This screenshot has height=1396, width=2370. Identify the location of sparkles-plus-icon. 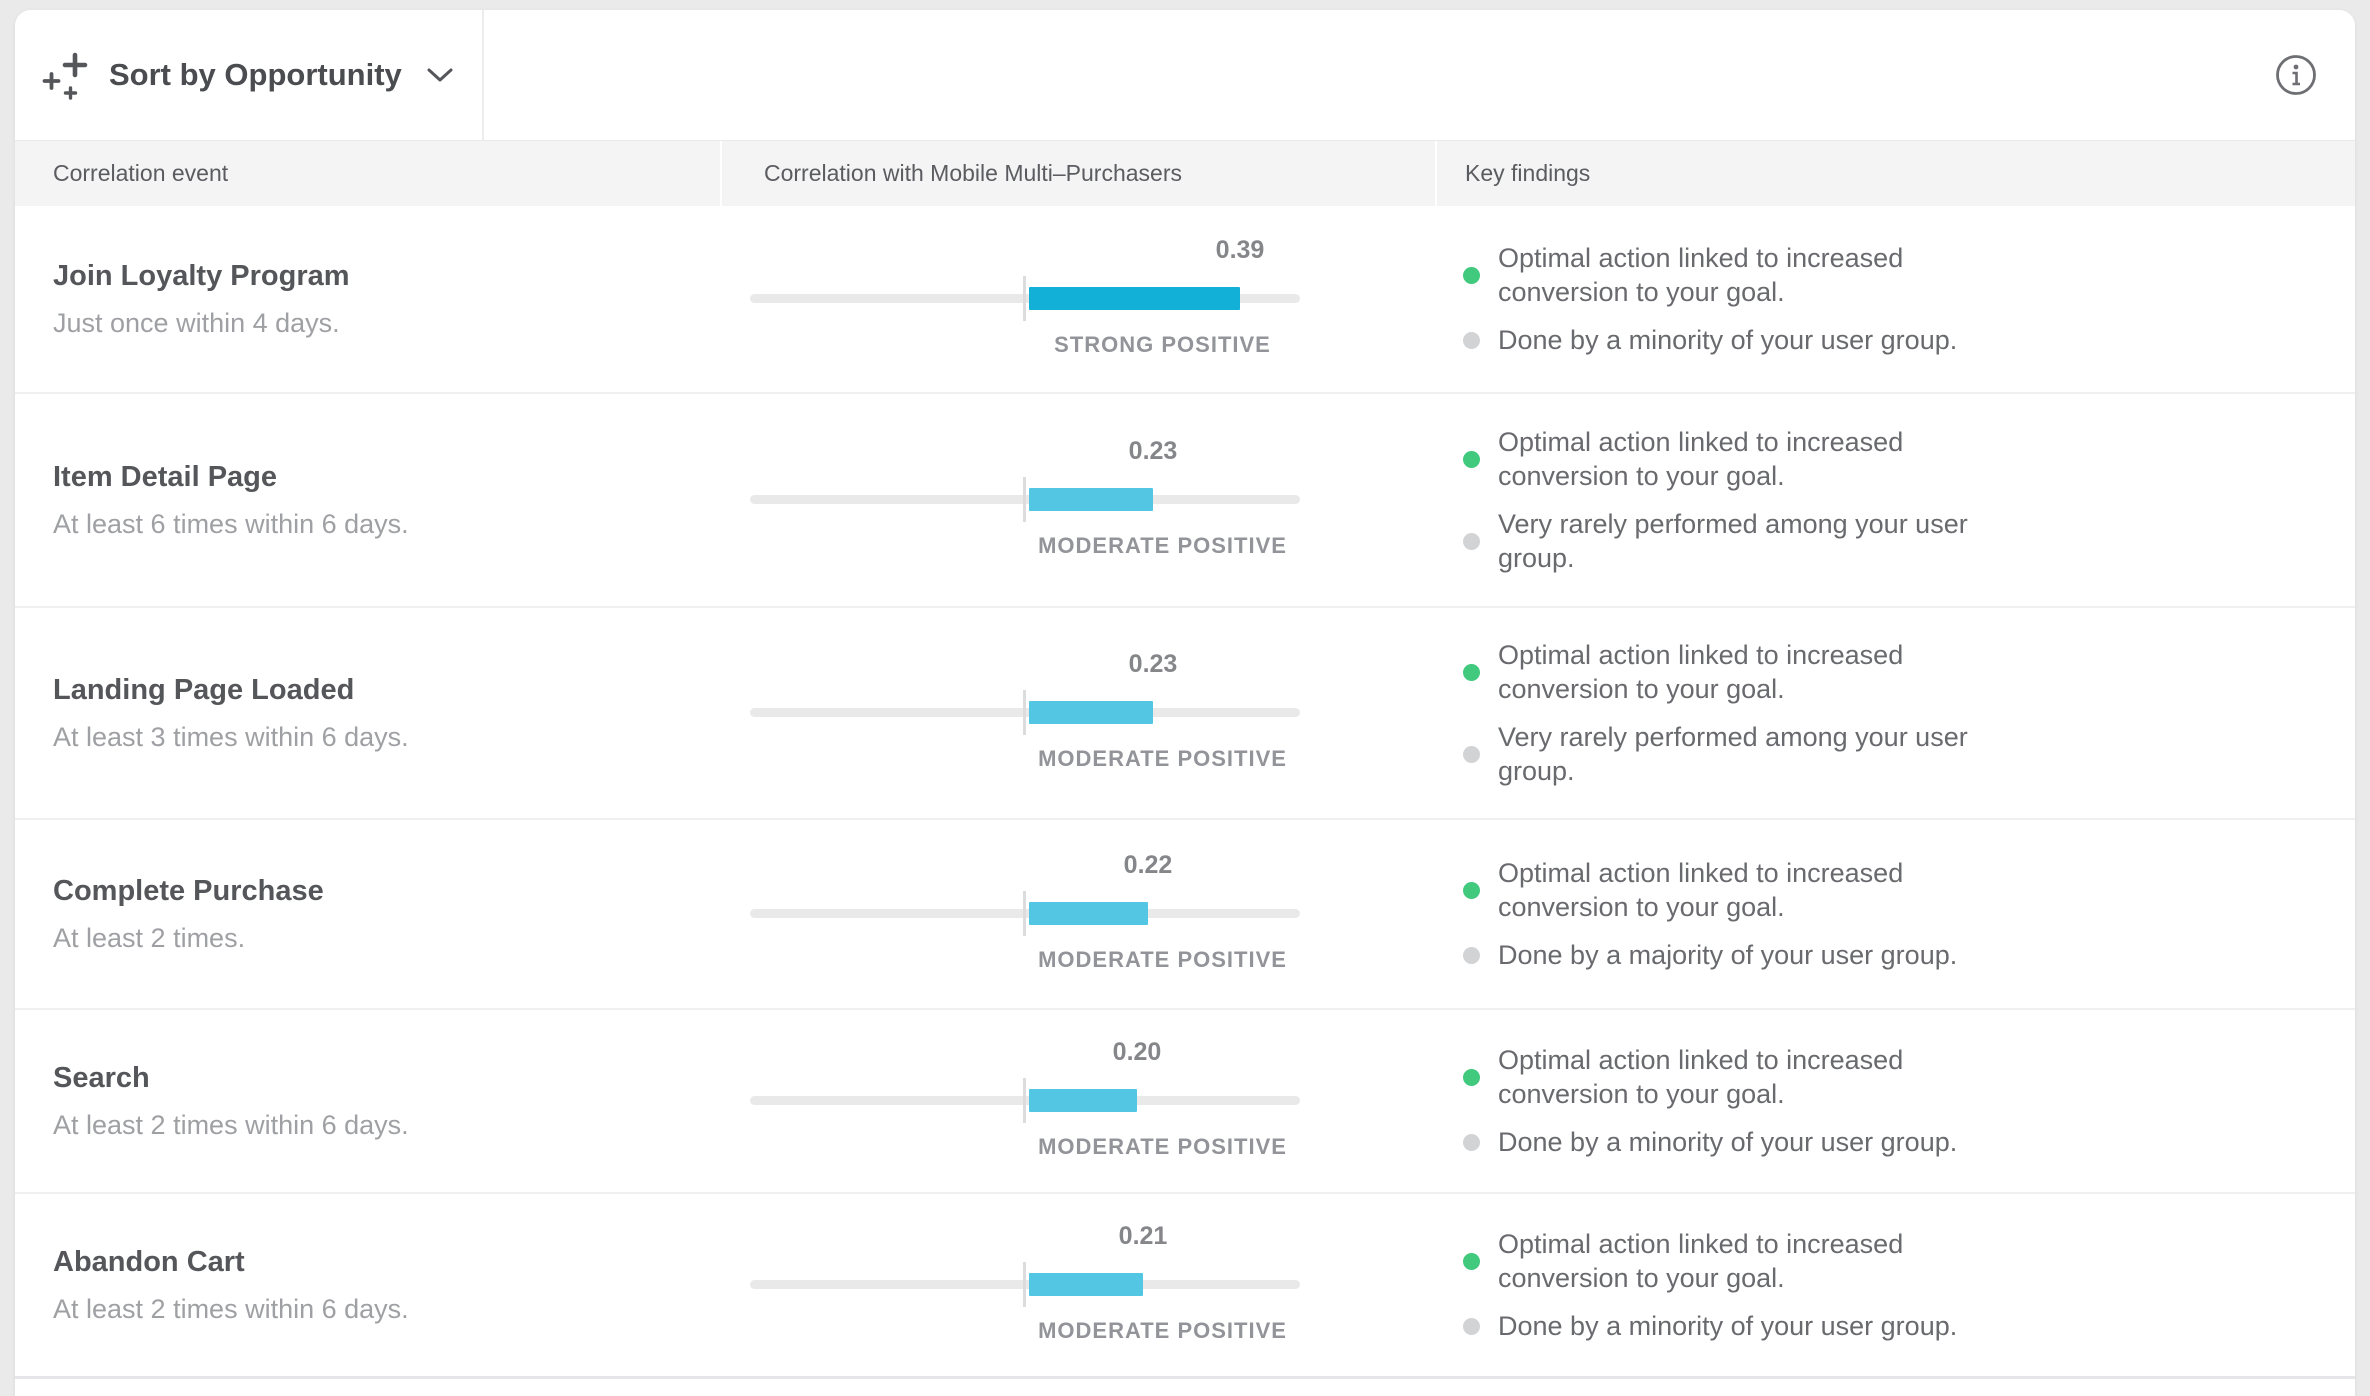
(65, 76).